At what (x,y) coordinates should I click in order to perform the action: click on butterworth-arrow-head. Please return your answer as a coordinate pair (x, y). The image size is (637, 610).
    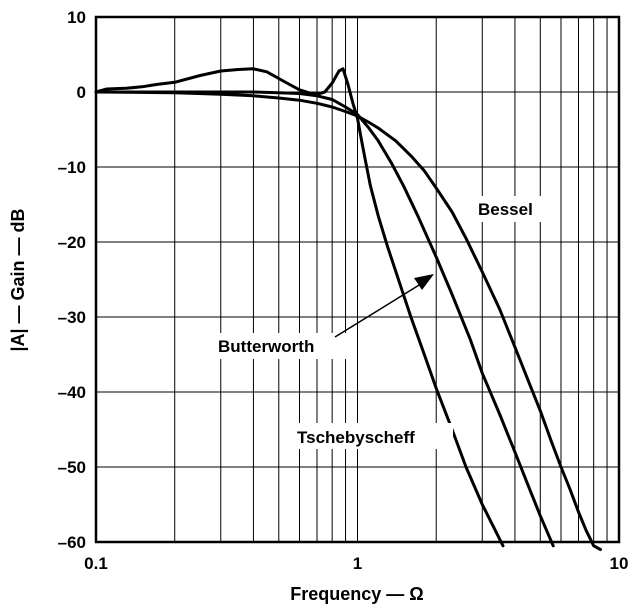
    Looking at the image, I should click on (424, 282).